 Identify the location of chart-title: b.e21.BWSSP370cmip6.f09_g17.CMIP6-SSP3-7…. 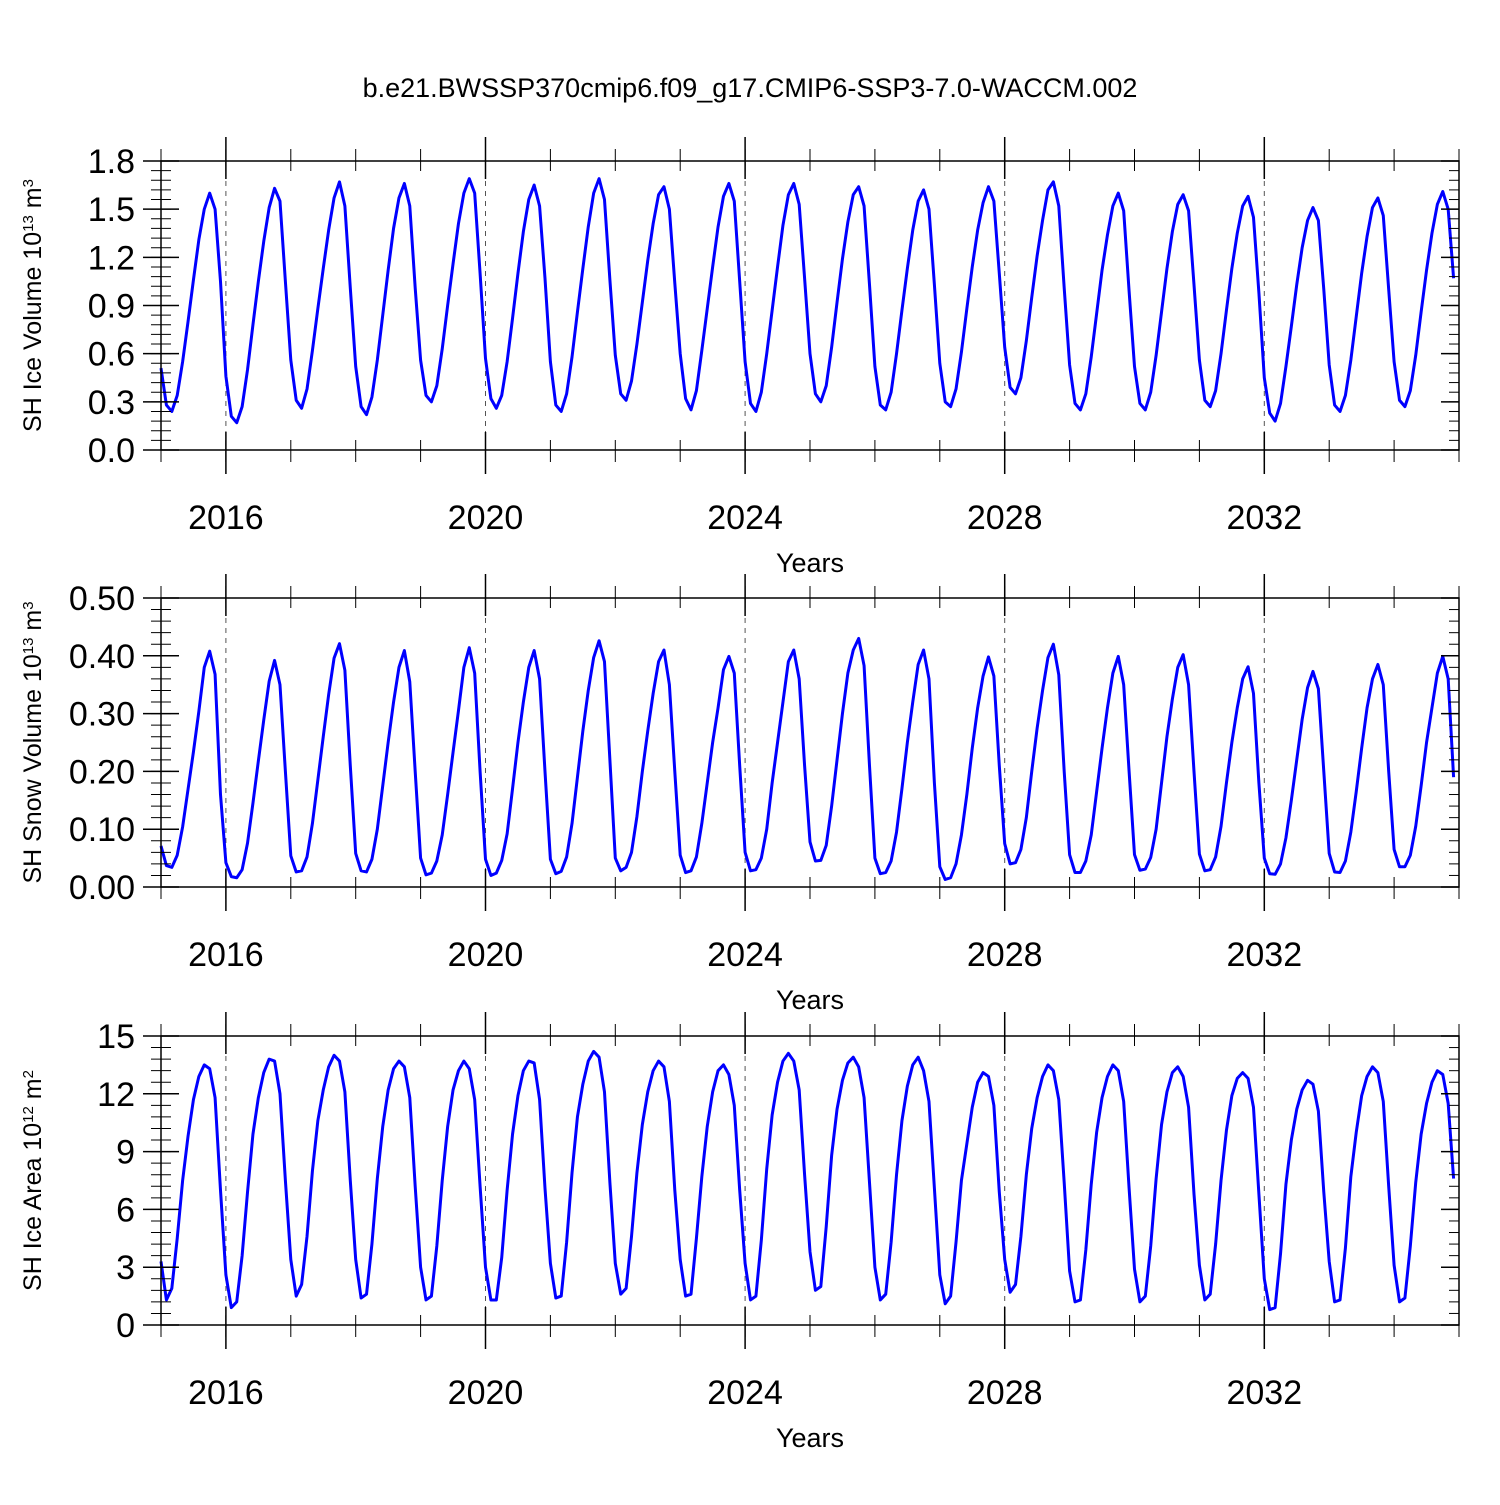
(750, 88).